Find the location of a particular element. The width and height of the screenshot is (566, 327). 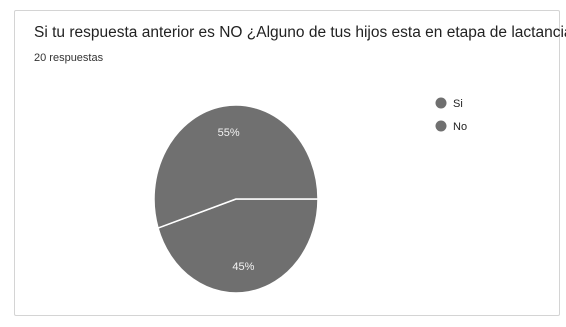

legend-item-no: No is located at coordinates (451, 127).